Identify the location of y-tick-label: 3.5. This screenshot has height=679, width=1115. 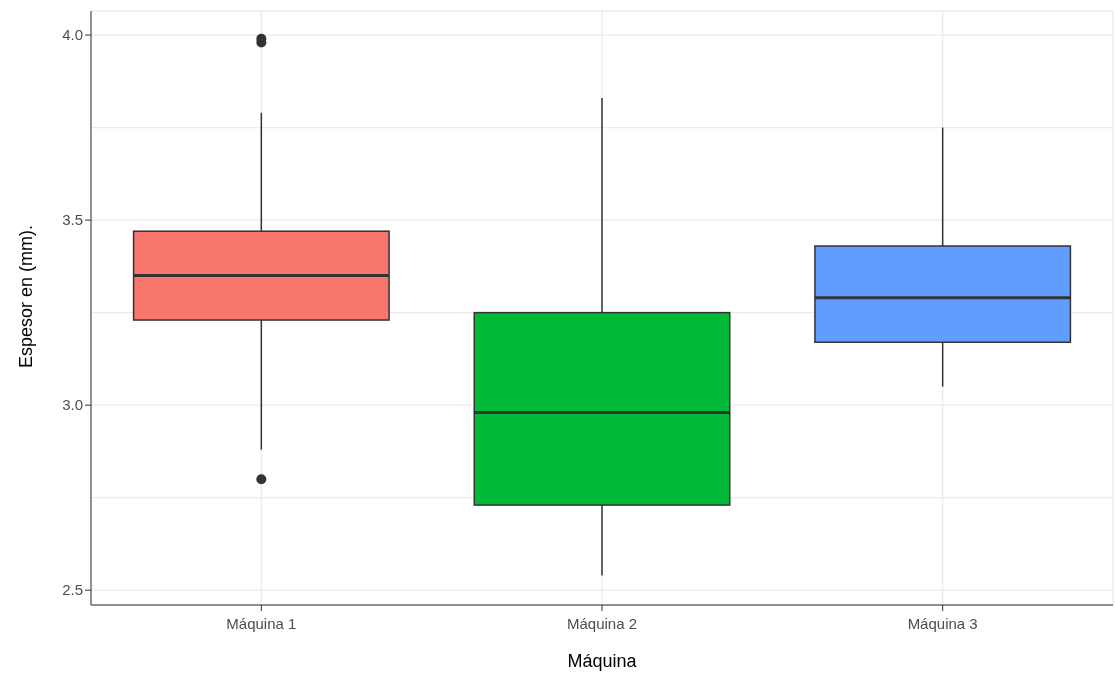
(72, 220).